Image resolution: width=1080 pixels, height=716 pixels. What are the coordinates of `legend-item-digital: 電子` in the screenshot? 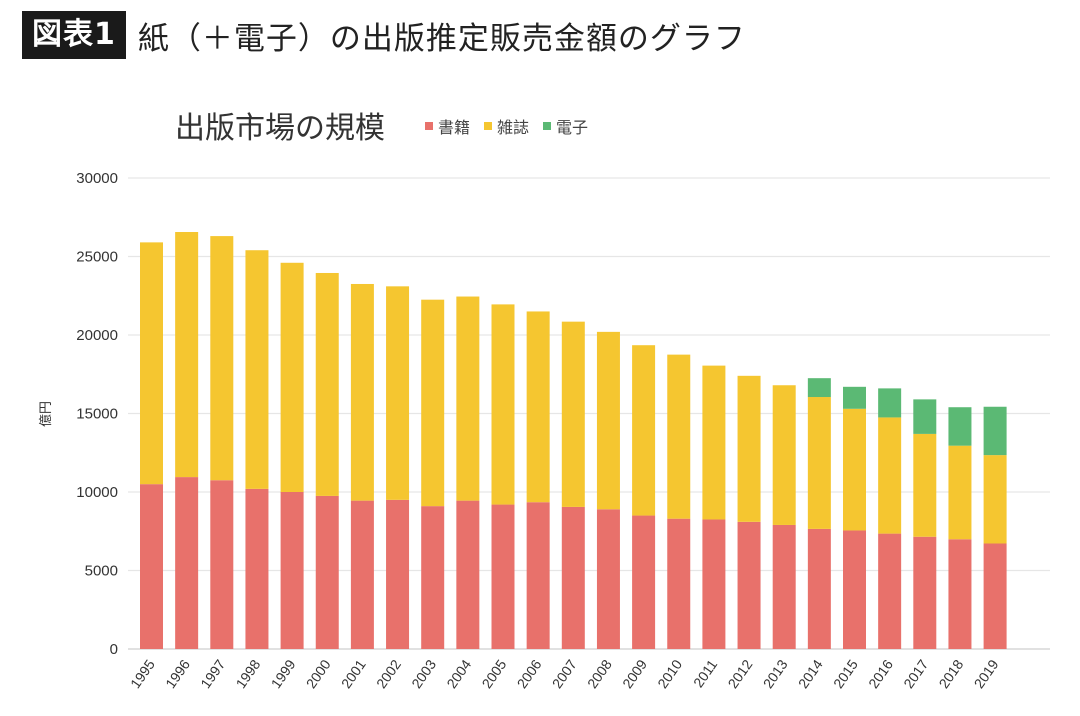 It's located at (565, 126).